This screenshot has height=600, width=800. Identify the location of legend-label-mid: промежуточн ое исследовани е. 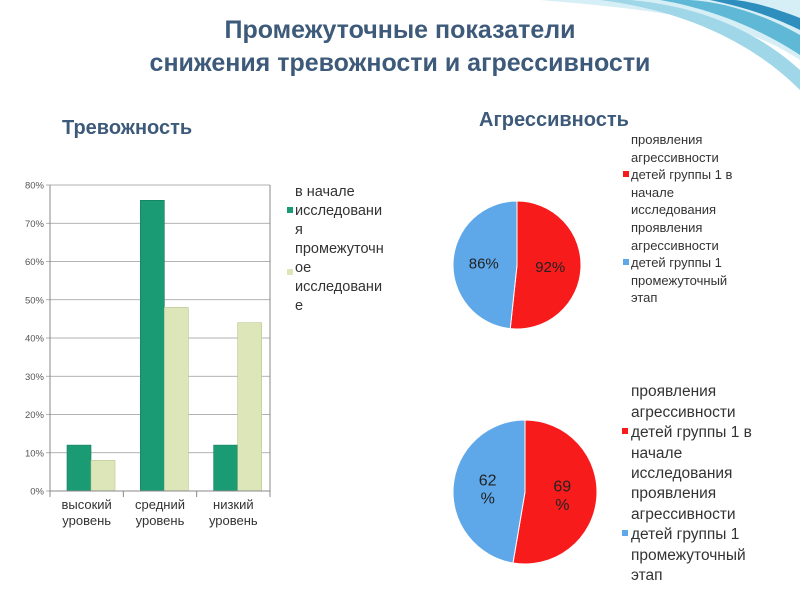
(339, 277).